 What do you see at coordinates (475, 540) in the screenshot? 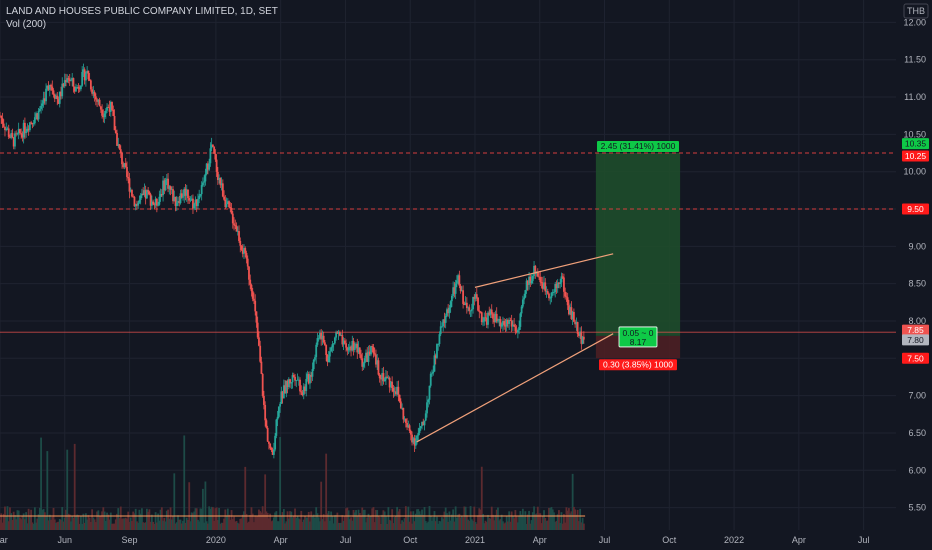
I see `x-tick-label: 2021` at bounding box center [475, 540].